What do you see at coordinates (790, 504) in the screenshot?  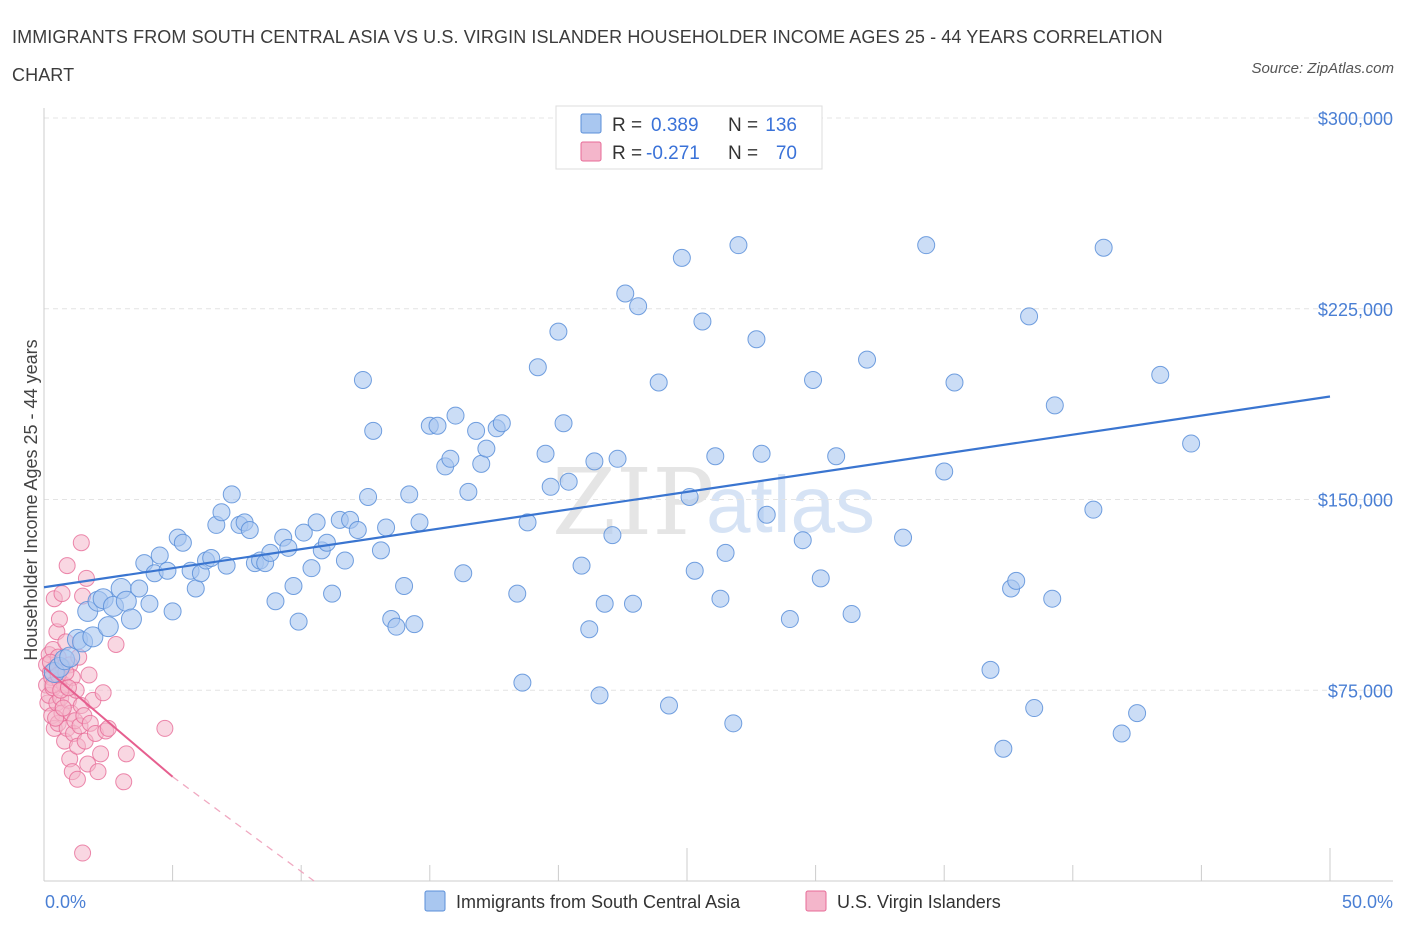 I see `watermark-atlas: atlas` at bounding box center [790, 504].